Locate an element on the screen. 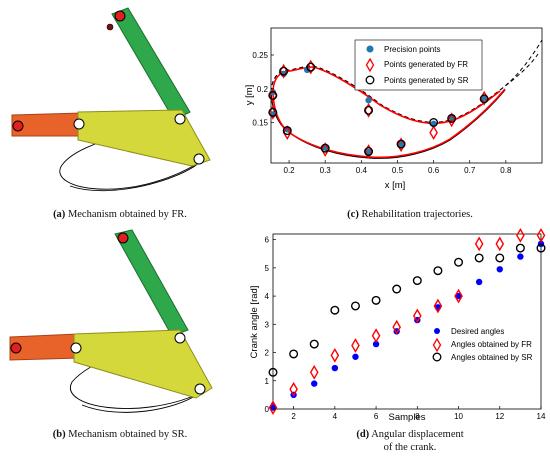  chart-d-xtick-0: 2 is located at coordinates (293, 416).